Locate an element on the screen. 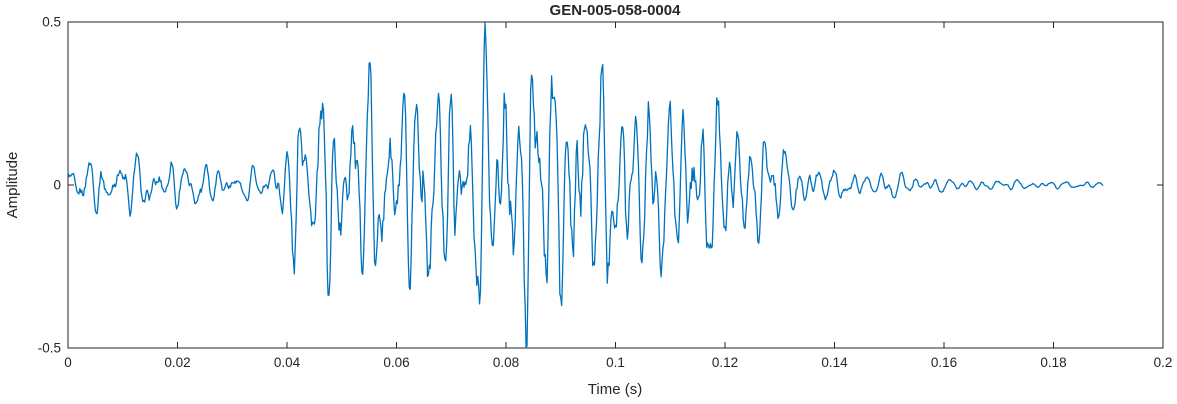 Image resolution: width=1177 pixels, height=404 pixels. y-tick-label: 0.5 is located at coordinates (51, 22).